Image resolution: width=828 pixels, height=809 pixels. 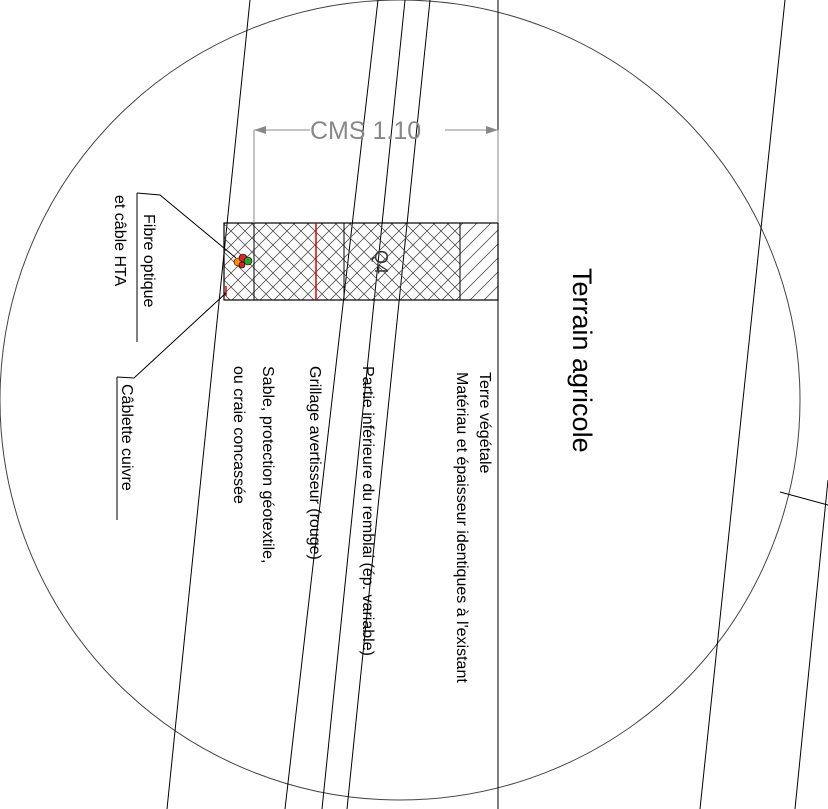 What do you see at coordinates (365, 131) in the screenshot?
I see `dimension-label: CMS 1.10` at bounding box center [365, 131].